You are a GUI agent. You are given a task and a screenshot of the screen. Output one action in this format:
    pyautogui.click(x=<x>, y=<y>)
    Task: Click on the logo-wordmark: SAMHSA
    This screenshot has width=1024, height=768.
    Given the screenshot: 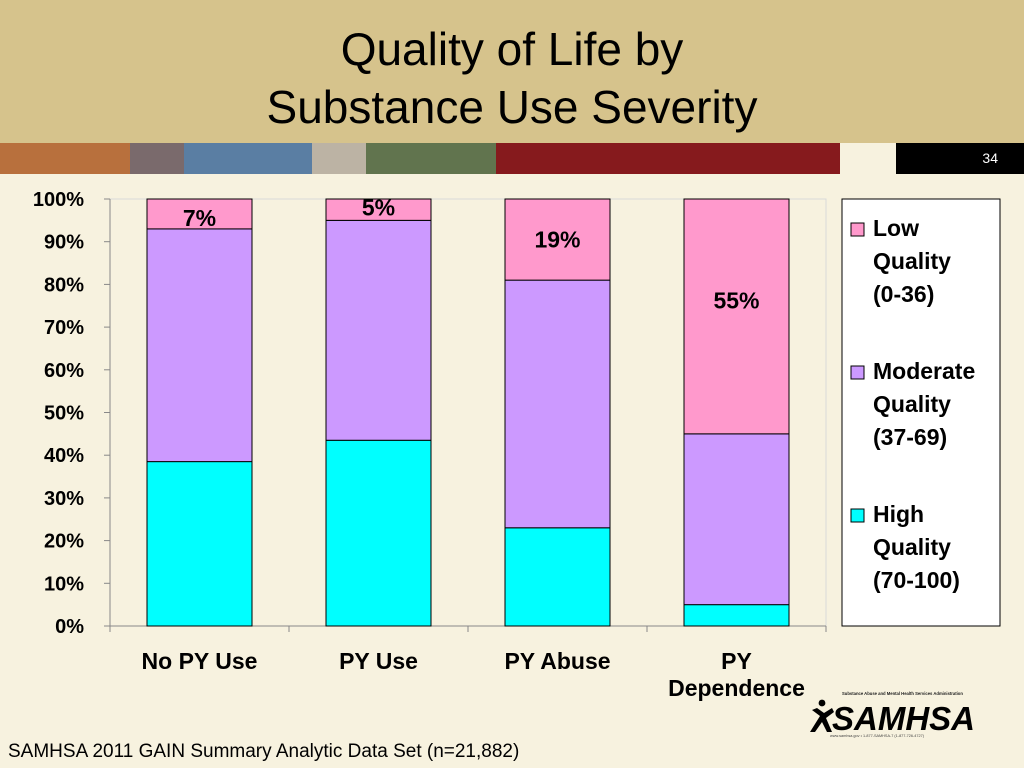 What is the action you would take?
    pyautogui.click(x=903, y=718)
    